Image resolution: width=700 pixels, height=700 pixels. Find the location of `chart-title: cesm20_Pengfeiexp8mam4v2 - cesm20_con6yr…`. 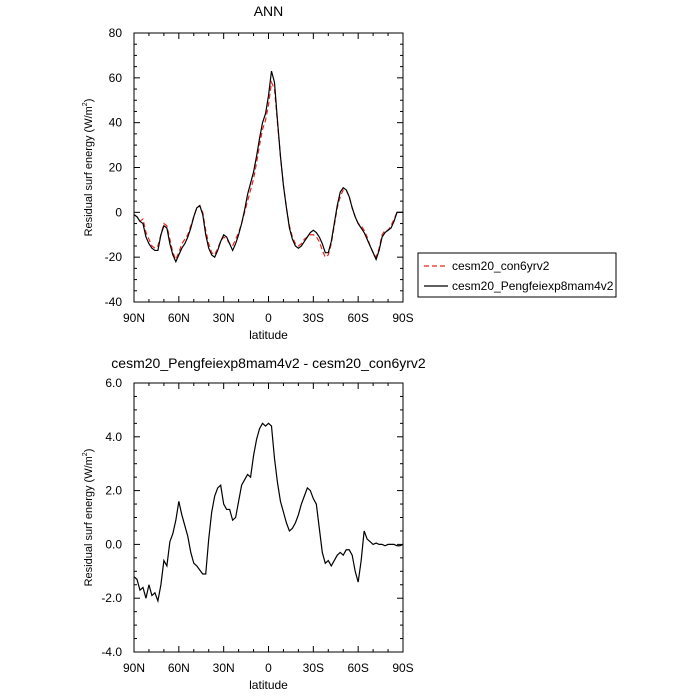

chart-title: cesm20_Pengfeiexp8mam4v2 - cesm20_con6yr… is located at coordinates (268, 363).